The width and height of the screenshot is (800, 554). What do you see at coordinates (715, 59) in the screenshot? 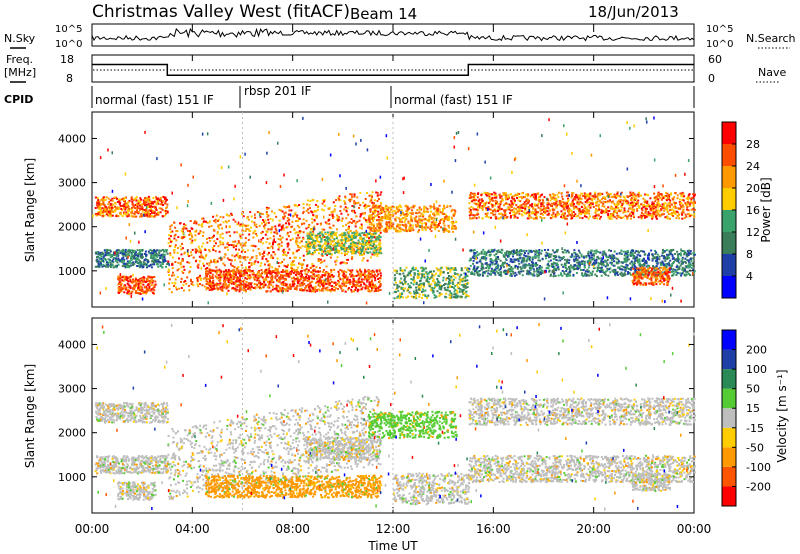
I see `nave-tick-high: 60` at bounding box center [715, 59].